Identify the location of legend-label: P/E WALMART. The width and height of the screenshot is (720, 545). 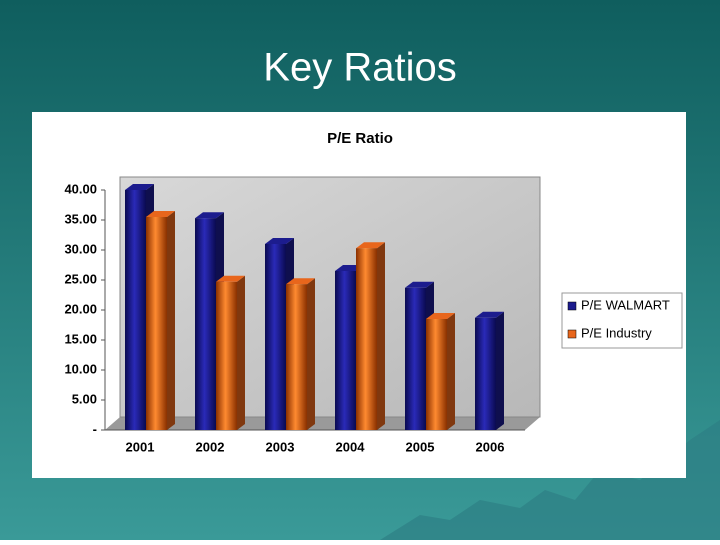
(625, 304).